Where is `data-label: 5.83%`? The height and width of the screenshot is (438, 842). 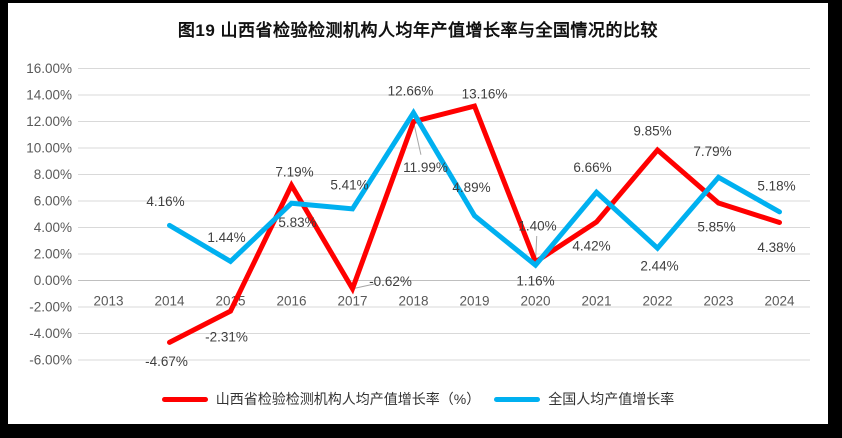 data-label: 5.83% is located at coordinates (297, 222).